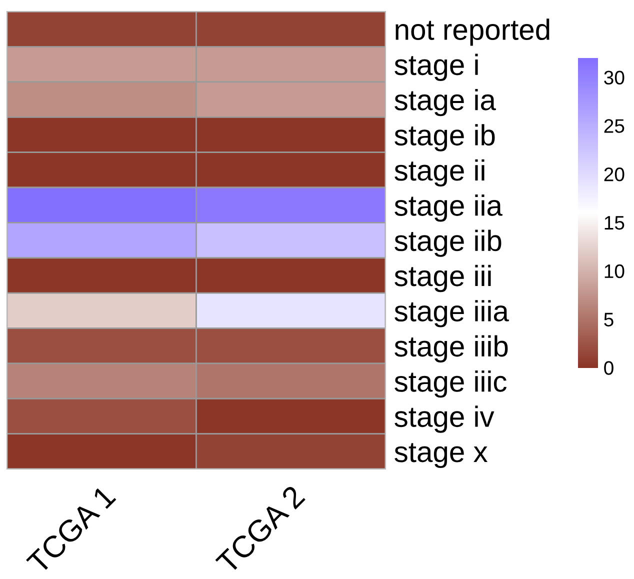  Describe the element at coordinates (444, 138) in the screenshot. I see `y-tick-label: stage ib` at that location.